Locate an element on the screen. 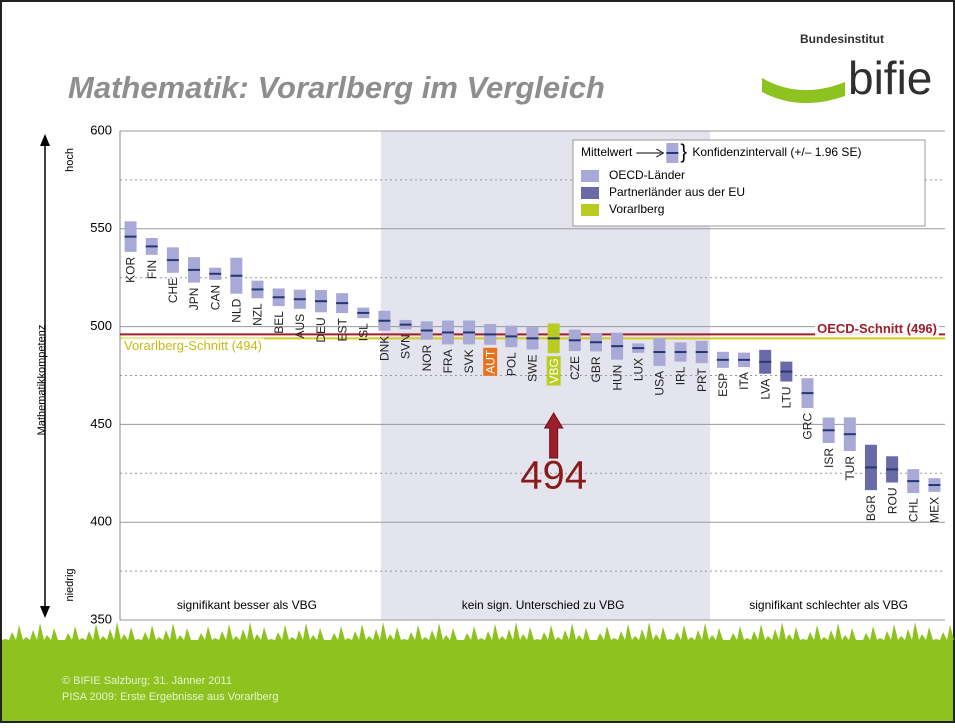 The height and width of the screenshot is (728, 955). category-label: VBG is located at coordinates (554, 370).